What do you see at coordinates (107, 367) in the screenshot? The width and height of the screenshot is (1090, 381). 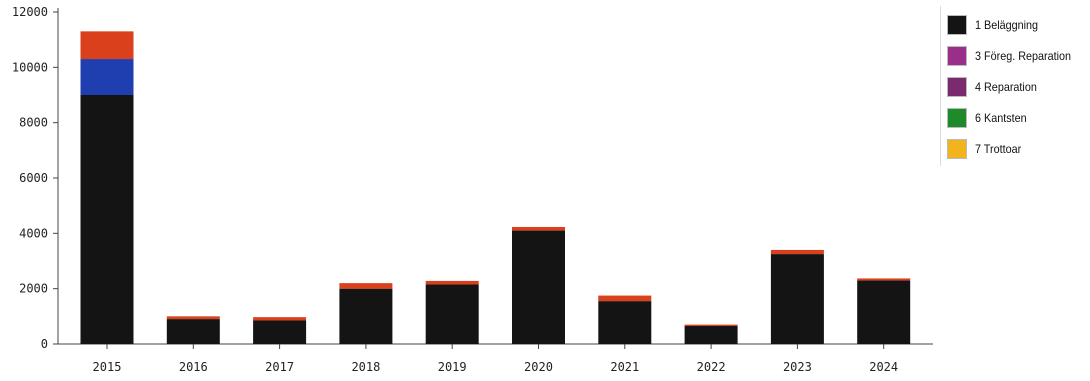 I see `x-tick-label: 2015` at bounding box center [107, 367].